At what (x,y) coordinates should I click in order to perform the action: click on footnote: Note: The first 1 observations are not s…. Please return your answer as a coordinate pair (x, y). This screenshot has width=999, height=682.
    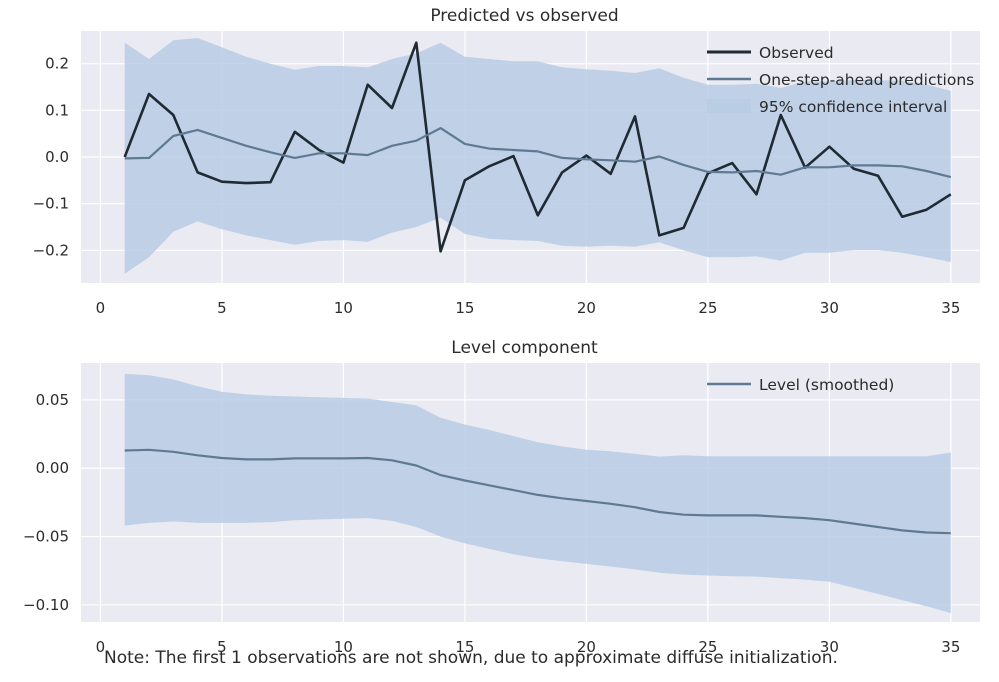
    Looking at the image, I should click on (471, 658).